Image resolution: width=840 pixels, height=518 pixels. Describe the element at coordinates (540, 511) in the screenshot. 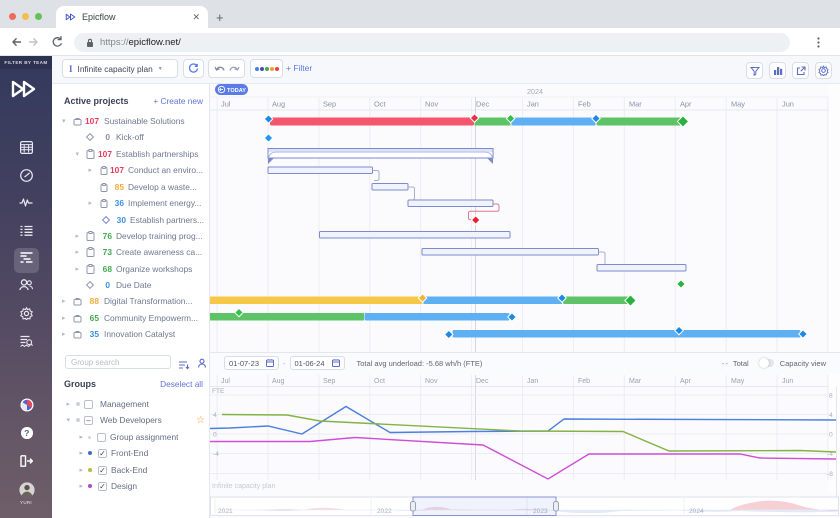

I see `svg-text: 2023` at that location.